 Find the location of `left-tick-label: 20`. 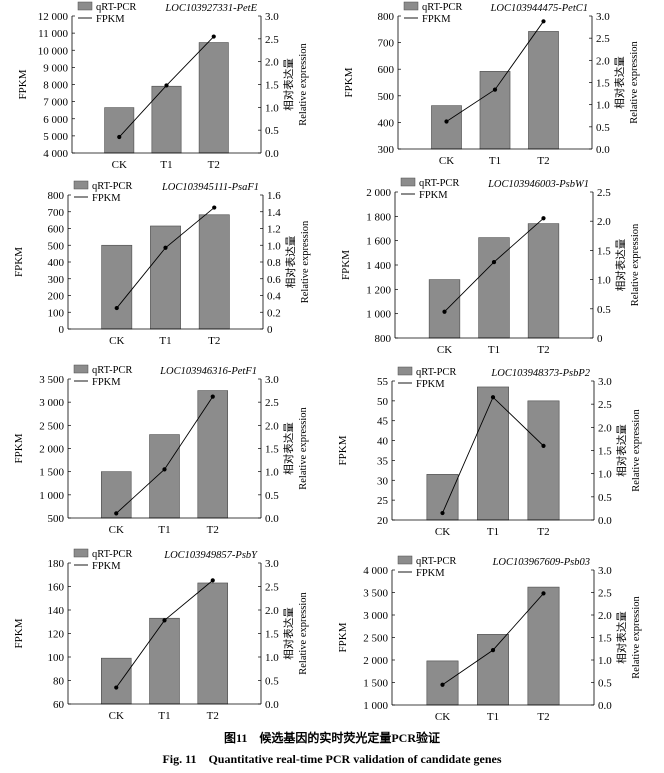

left-tick-label: 20 is located at coordinates (383, 521).